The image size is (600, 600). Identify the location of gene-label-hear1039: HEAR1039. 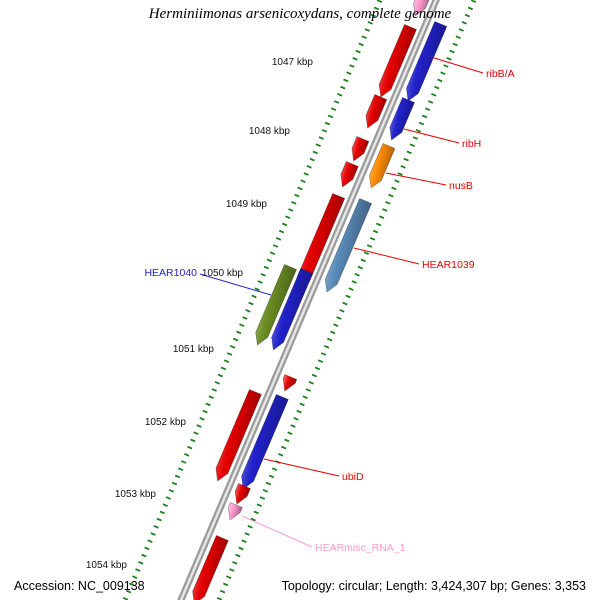
(448, 265).